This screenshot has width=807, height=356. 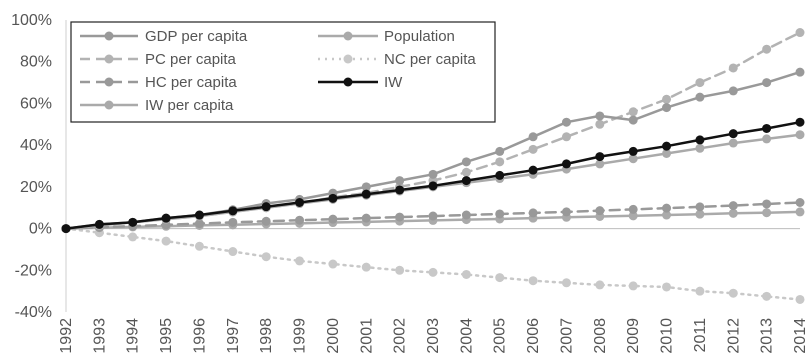 I want to click on legend-label: HC per capita, so click(x=191, y=82).